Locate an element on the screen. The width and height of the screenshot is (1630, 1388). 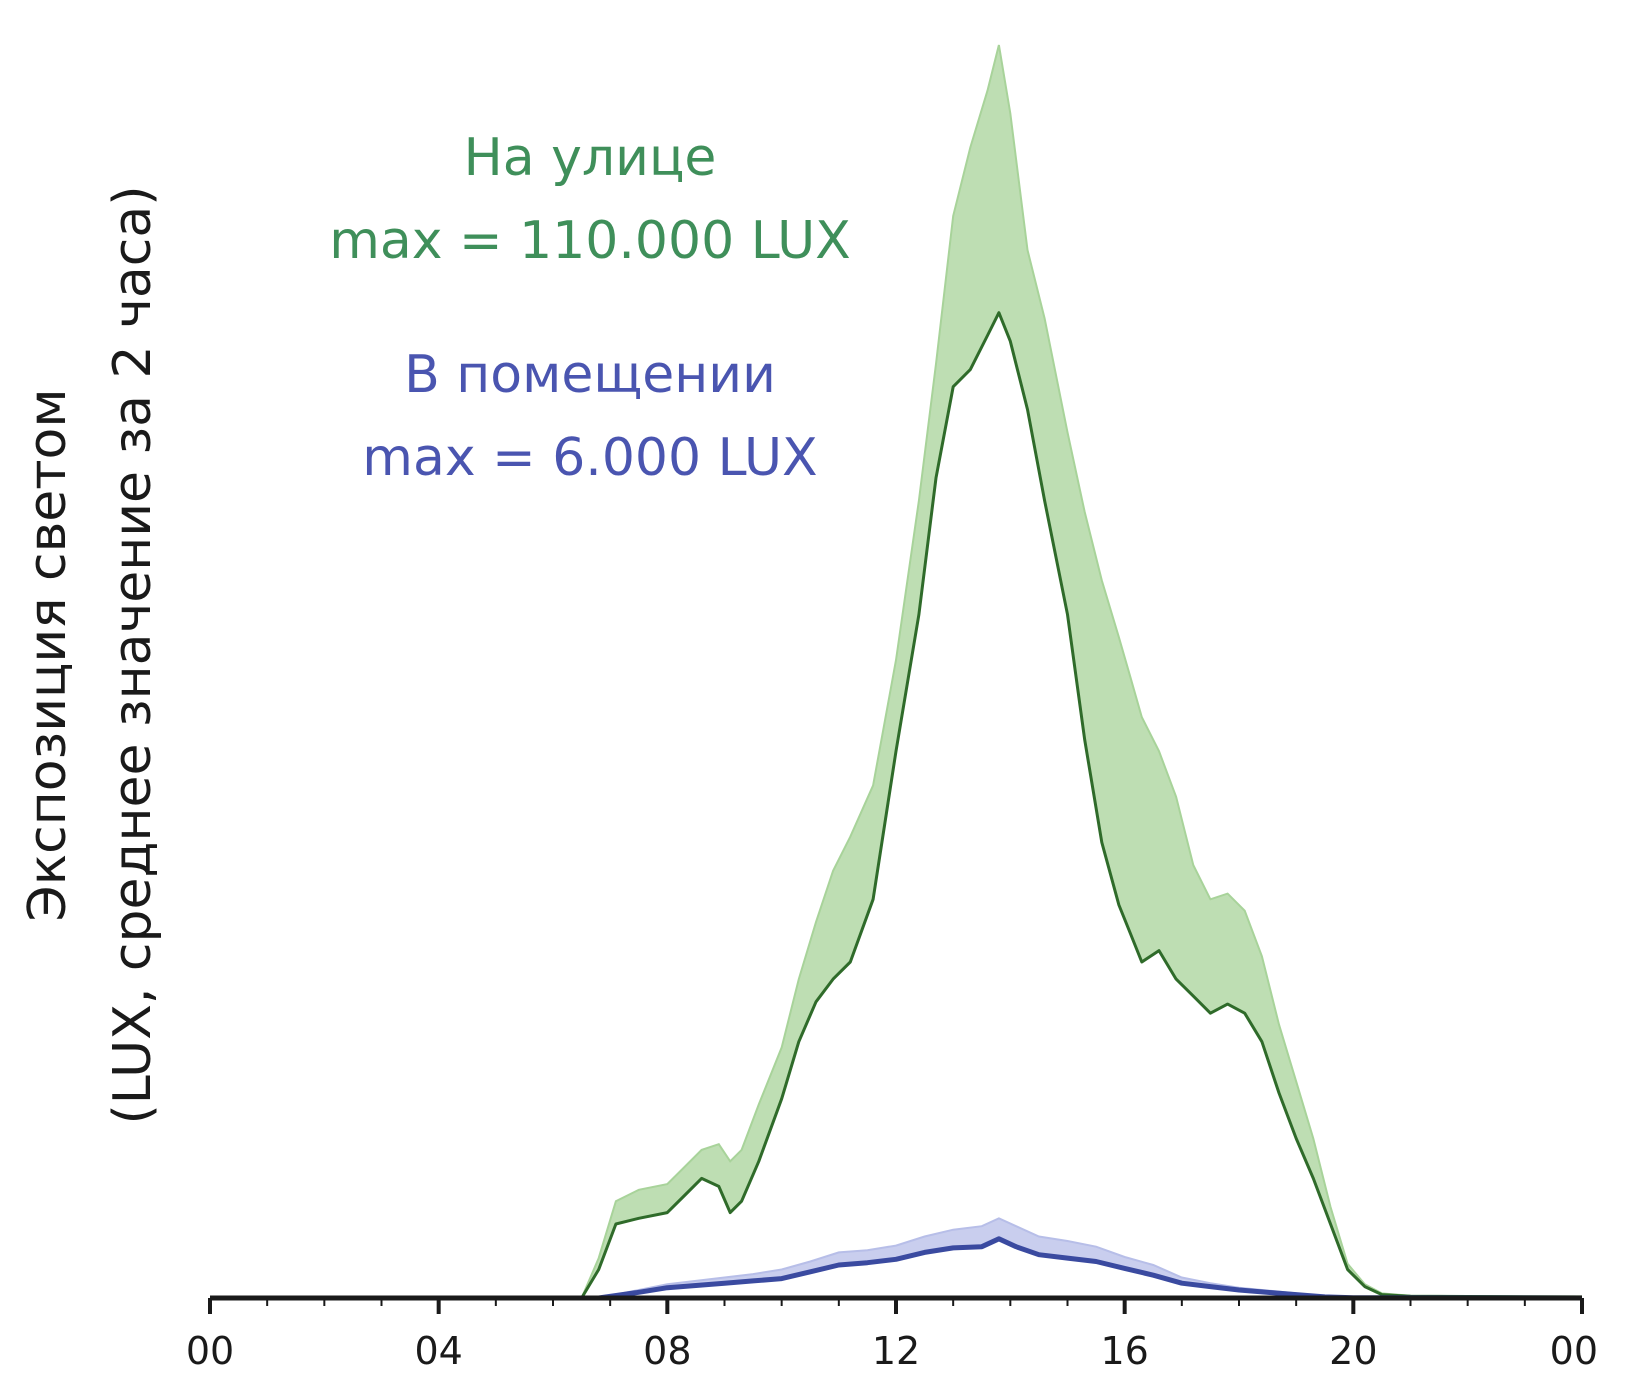
x-tick-label: 08 is located at coordinates (667, 1351).